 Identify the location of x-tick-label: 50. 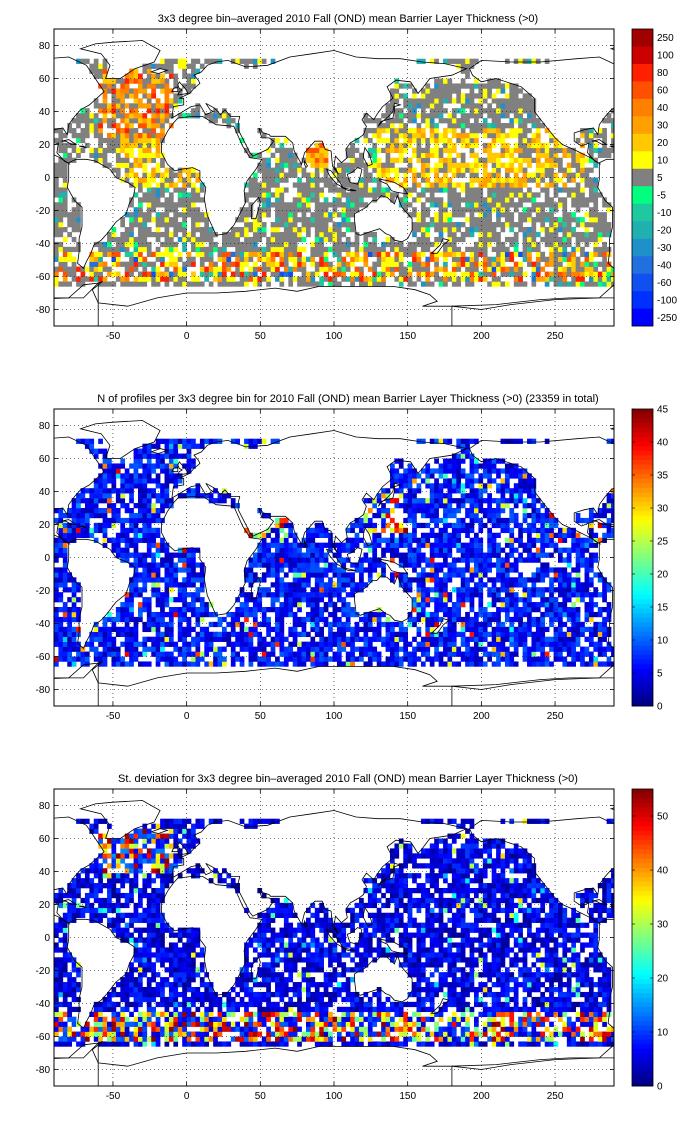
(261, 336).